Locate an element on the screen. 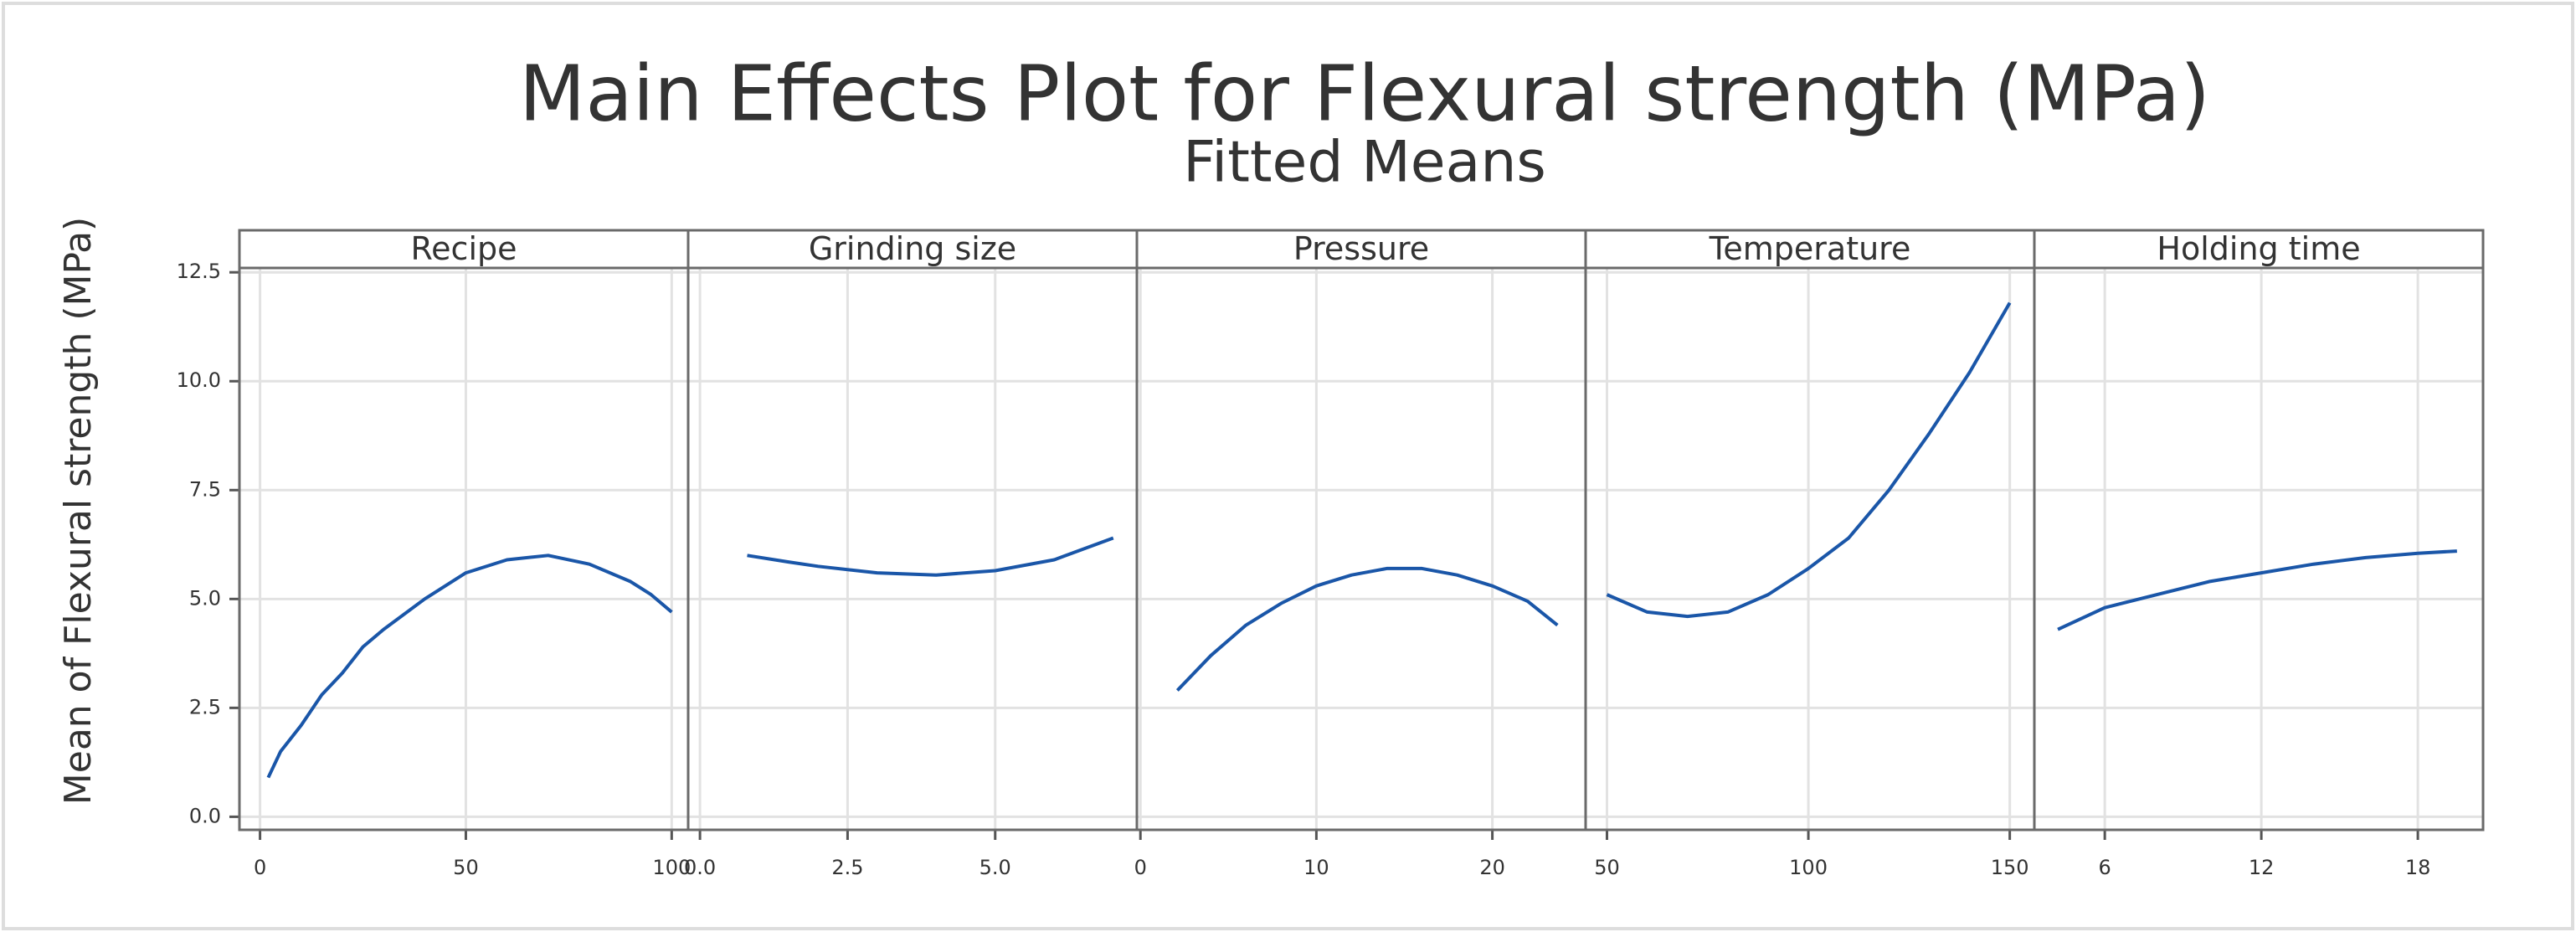 This screenshot has width=2576, height=932. x-tick-label: 0.0 is located at coordinates (700, 868).